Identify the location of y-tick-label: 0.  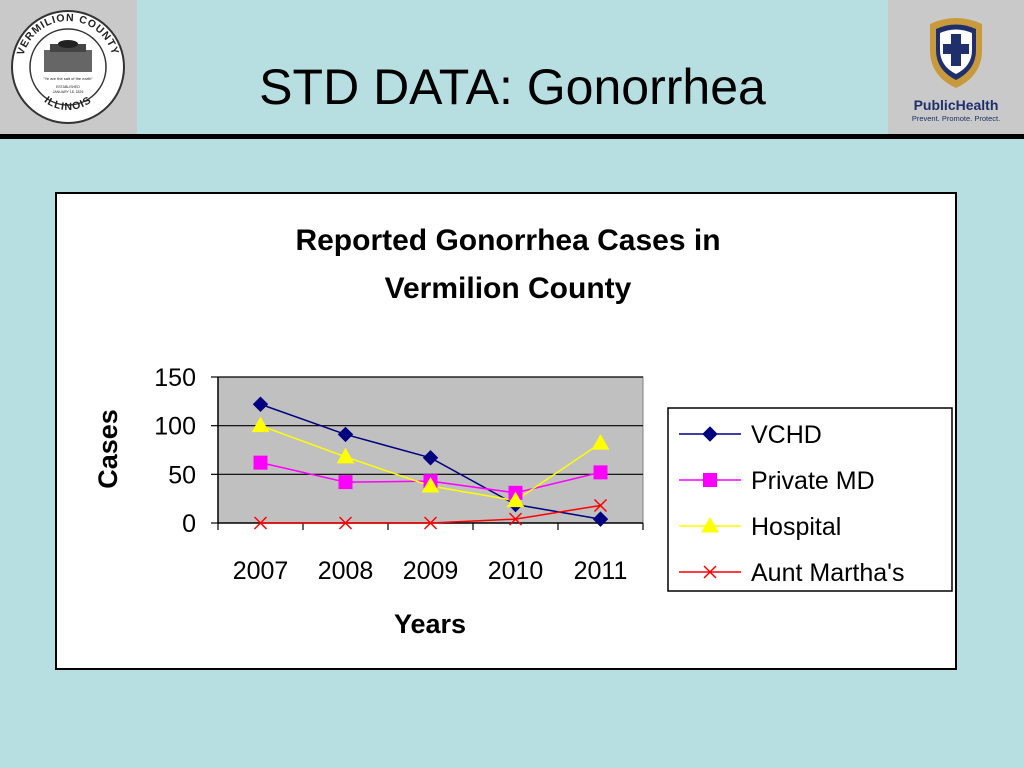
(189, 524).